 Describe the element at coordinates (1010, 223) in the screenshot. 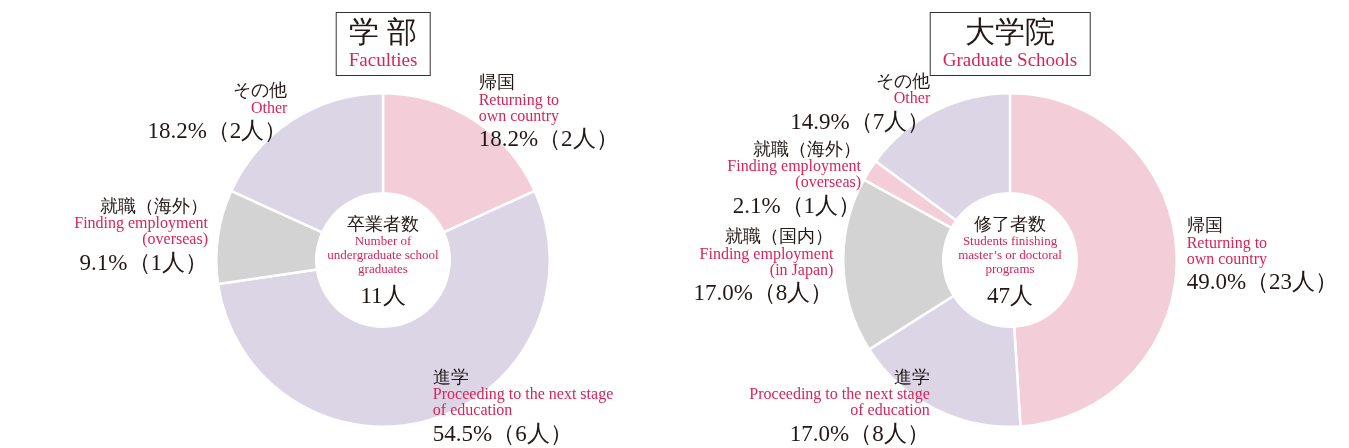

I see `text: 修了者数` at that location.